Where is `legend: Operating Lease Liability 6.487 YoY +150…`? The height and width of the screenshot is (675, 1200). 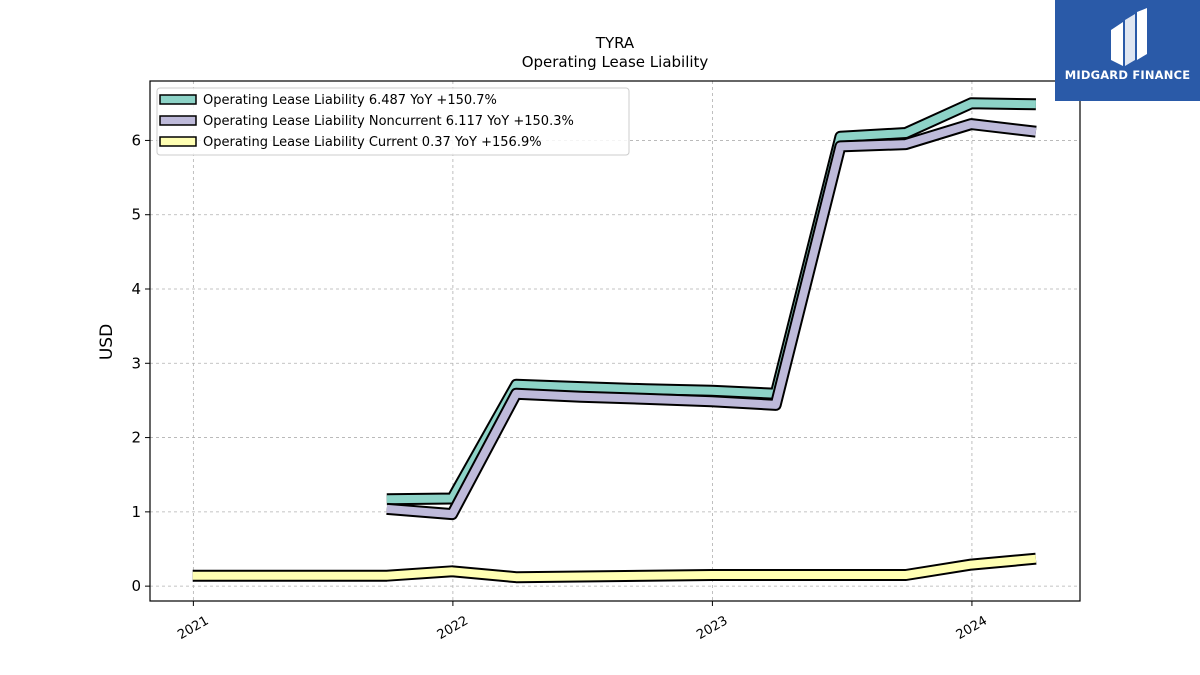
legend: Operating Lease Liability 6.487 YoY +150… is located at coordinates (393, 121).